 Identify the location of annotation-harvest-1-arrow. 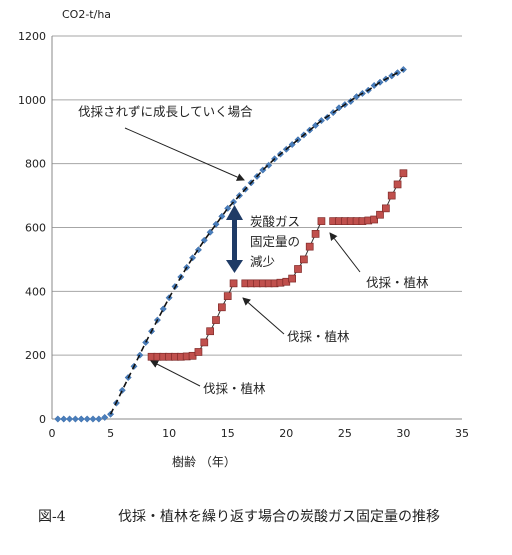
(175, 373).